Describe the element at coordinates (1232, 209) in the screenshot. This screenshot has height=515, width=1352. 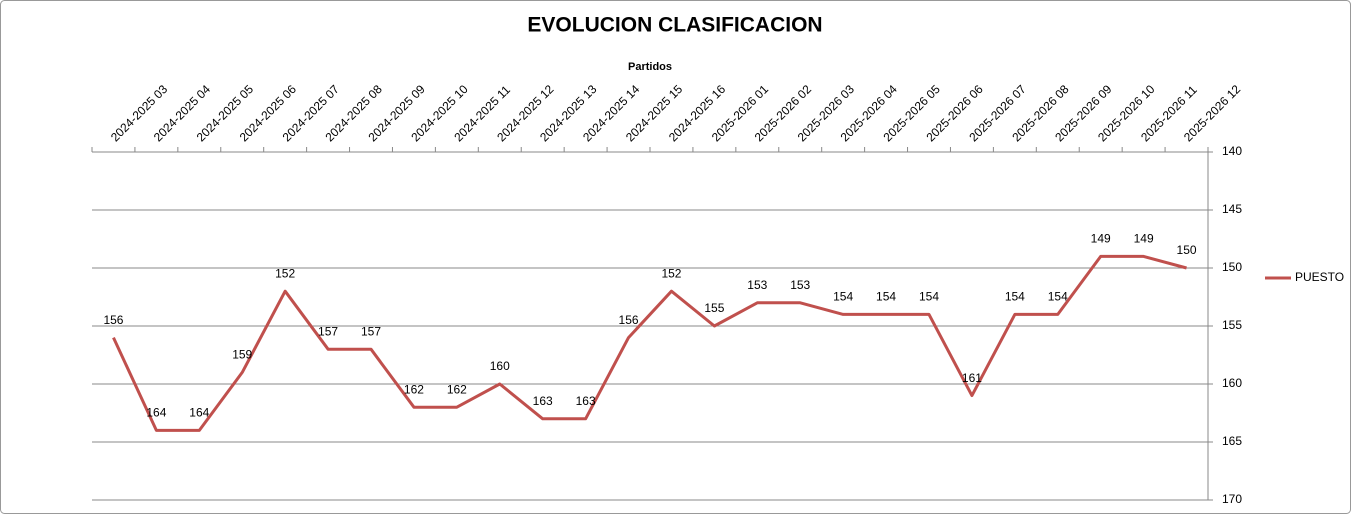
I see `y-tick-label: 145` at that location.